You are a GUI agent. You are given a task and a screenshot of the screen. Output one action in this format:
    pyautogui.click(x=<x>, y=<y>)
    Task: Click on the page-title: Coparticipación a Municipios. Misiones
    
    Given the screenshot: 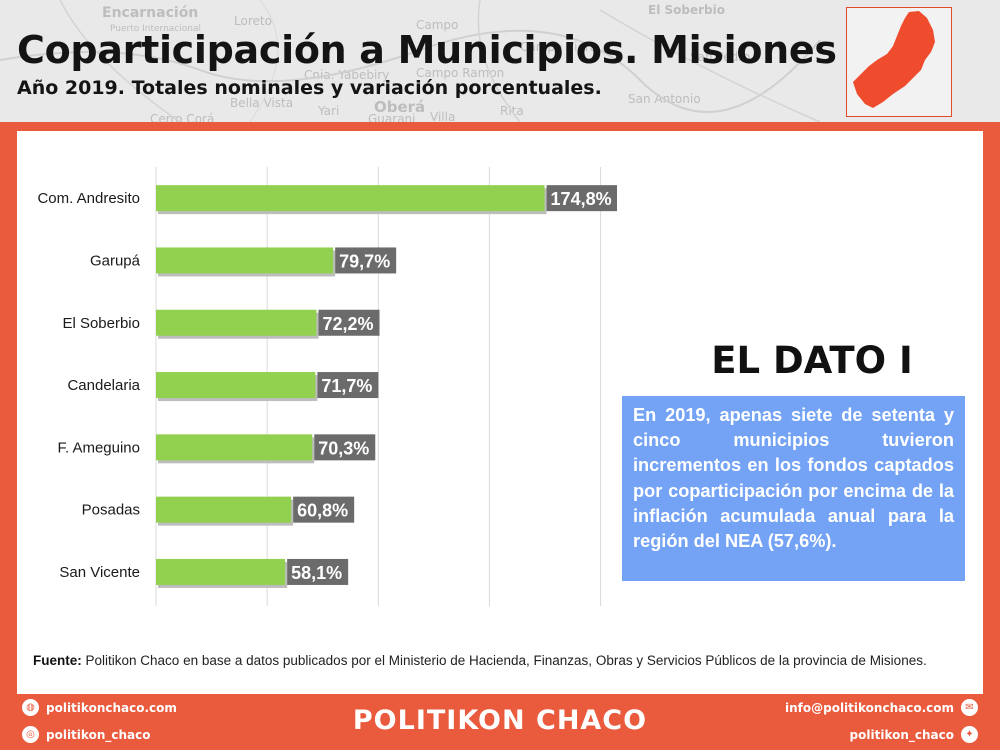 What is the action you would take?
    pyautogui.click(x=427, y=50)
    